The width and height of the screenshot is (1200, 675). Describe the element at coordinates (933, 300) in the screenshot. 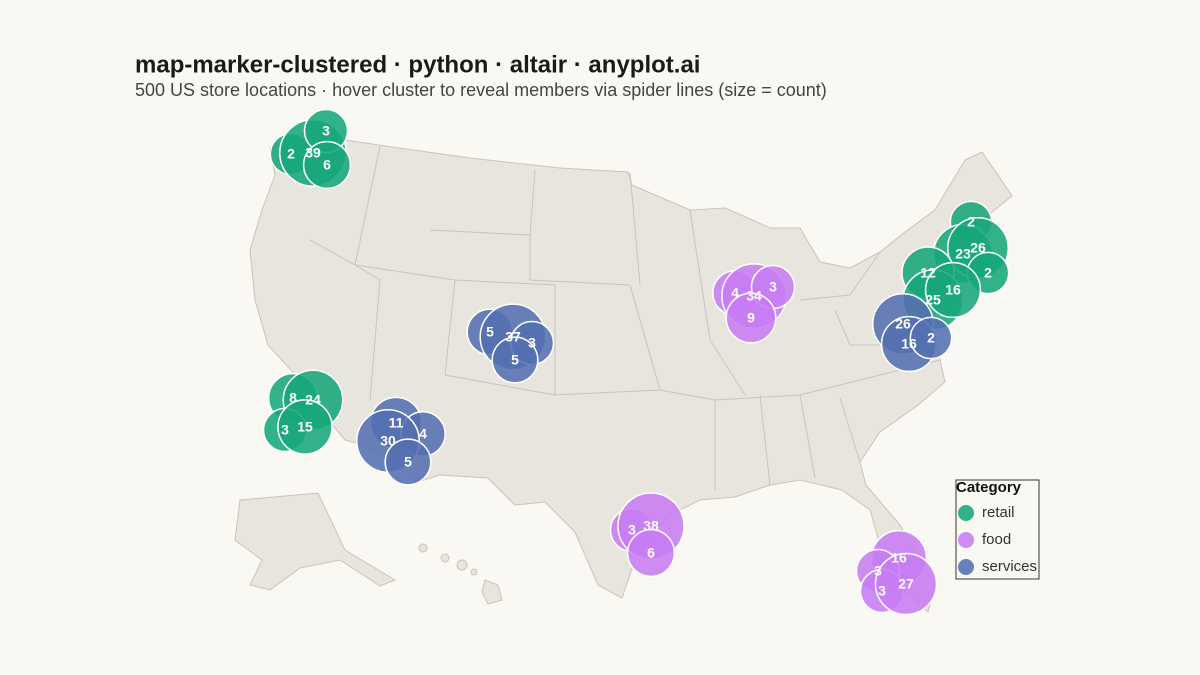

I see `cluster-count: 25` at that location.